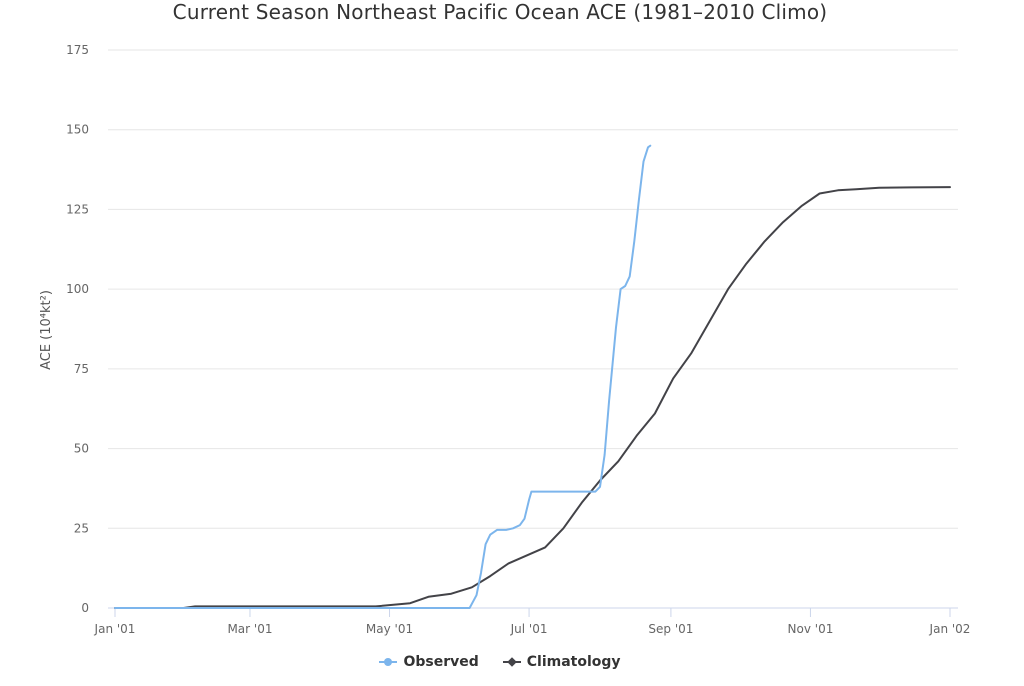 The height and width of the screenshot is (686, 1024). What do you see at coordinates (573, 662) in the screenshot?
I see `legend-label-climatology: Climatology` at bounding box center [573, 662].